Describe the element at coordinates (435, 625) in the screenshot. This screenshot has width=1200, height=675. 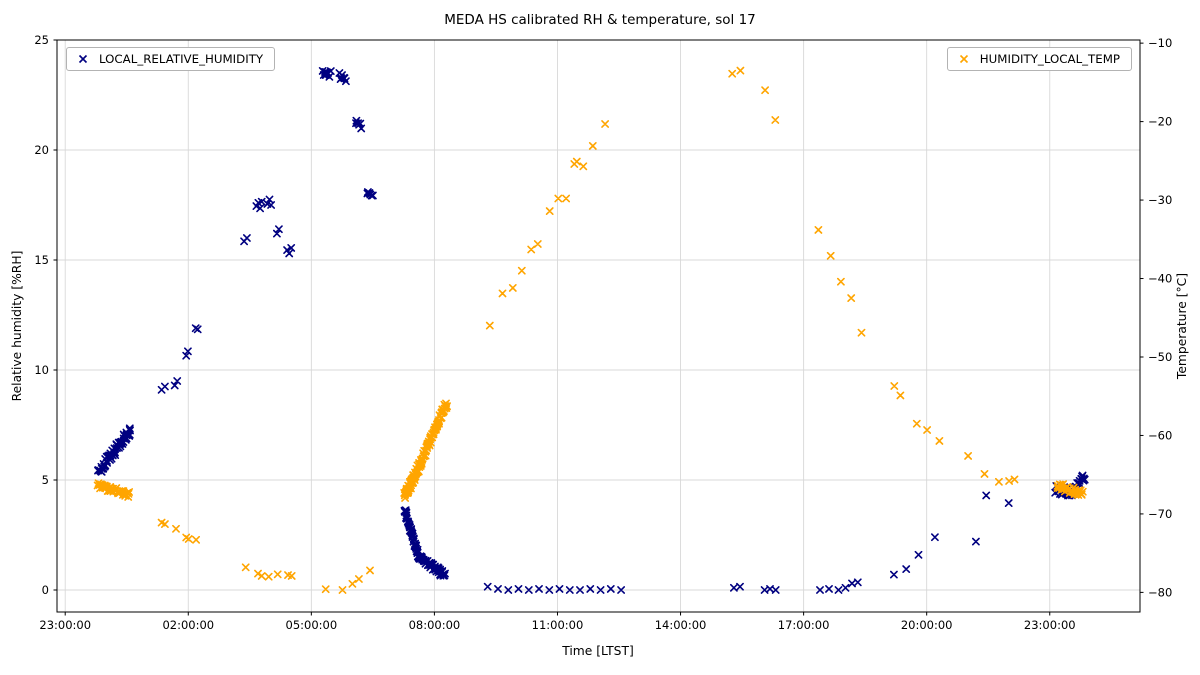
I see `x-tick-label: 08:00:00` at that location.